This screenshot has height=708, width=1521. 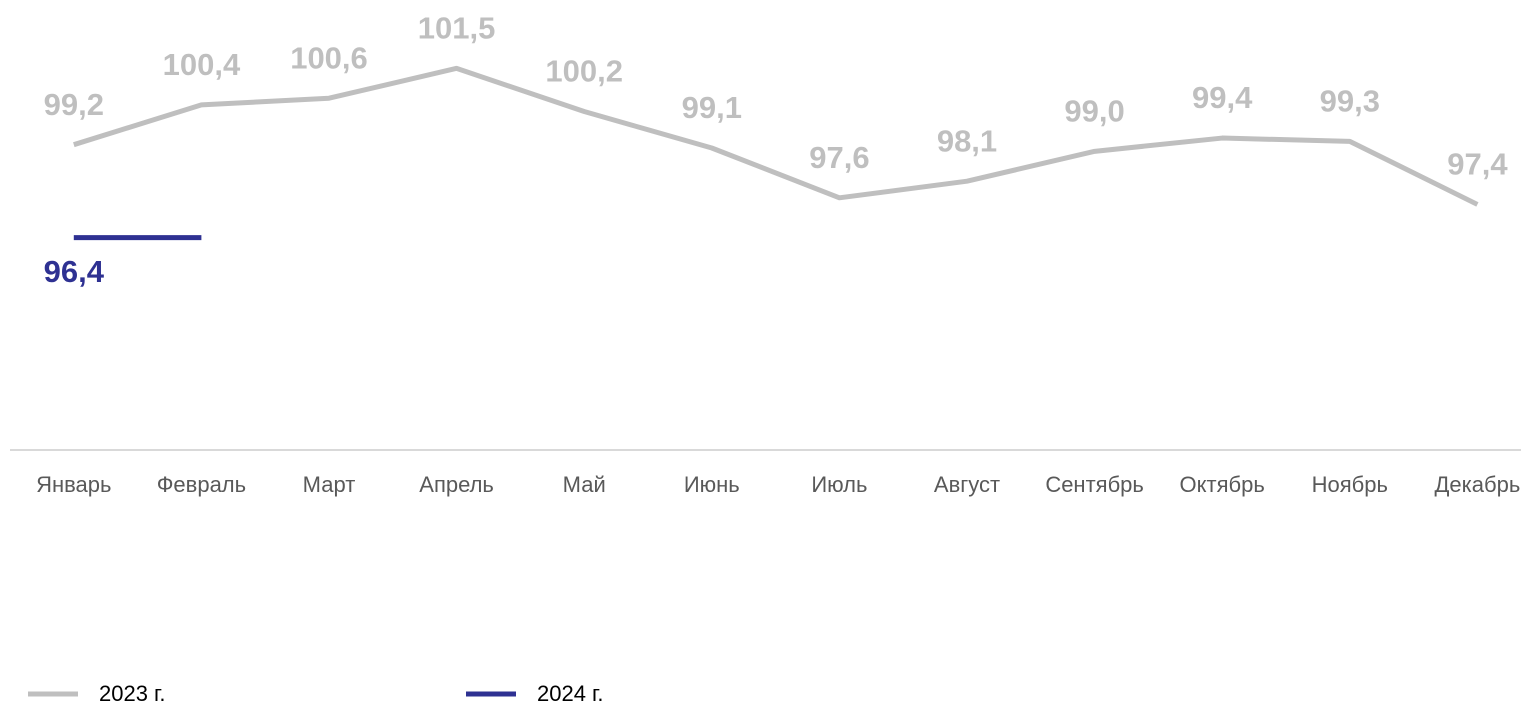 I want to click on x-tick-label: Январь, so click(x=73, y=484).